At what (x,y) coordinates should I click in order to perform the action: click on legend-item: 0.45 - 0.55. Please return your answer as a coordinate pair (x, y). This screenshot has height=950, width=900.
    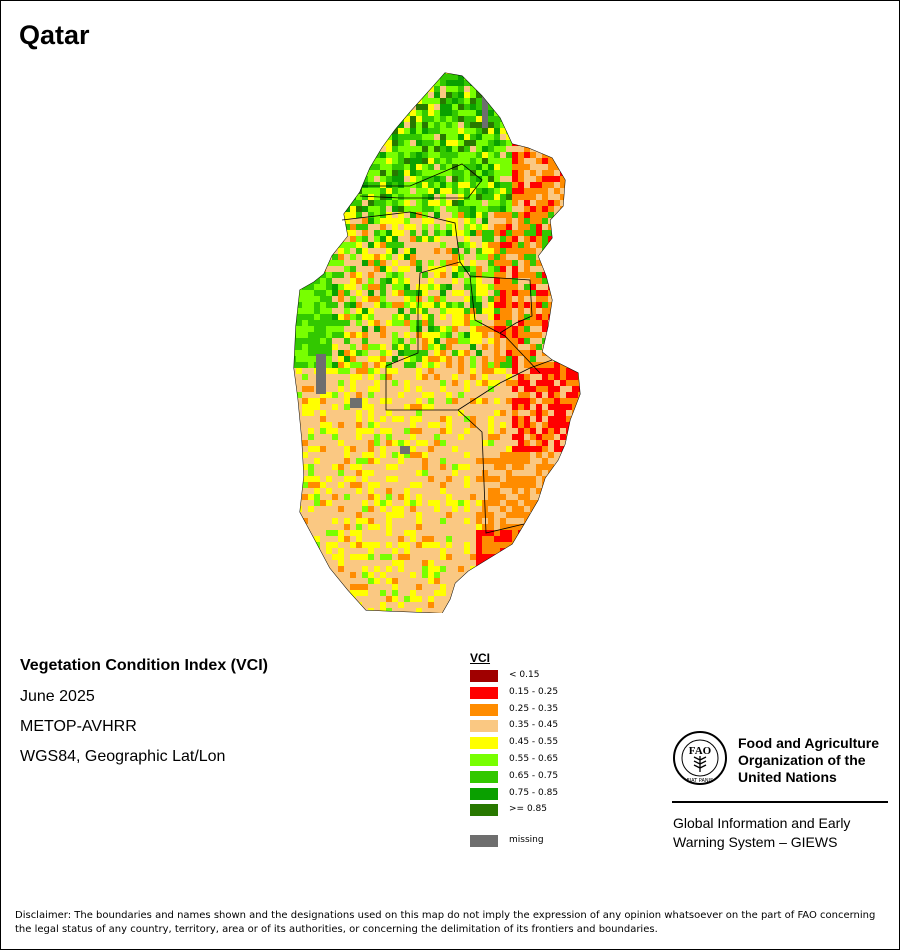
    Looking at the image, I should click on (514, 743).